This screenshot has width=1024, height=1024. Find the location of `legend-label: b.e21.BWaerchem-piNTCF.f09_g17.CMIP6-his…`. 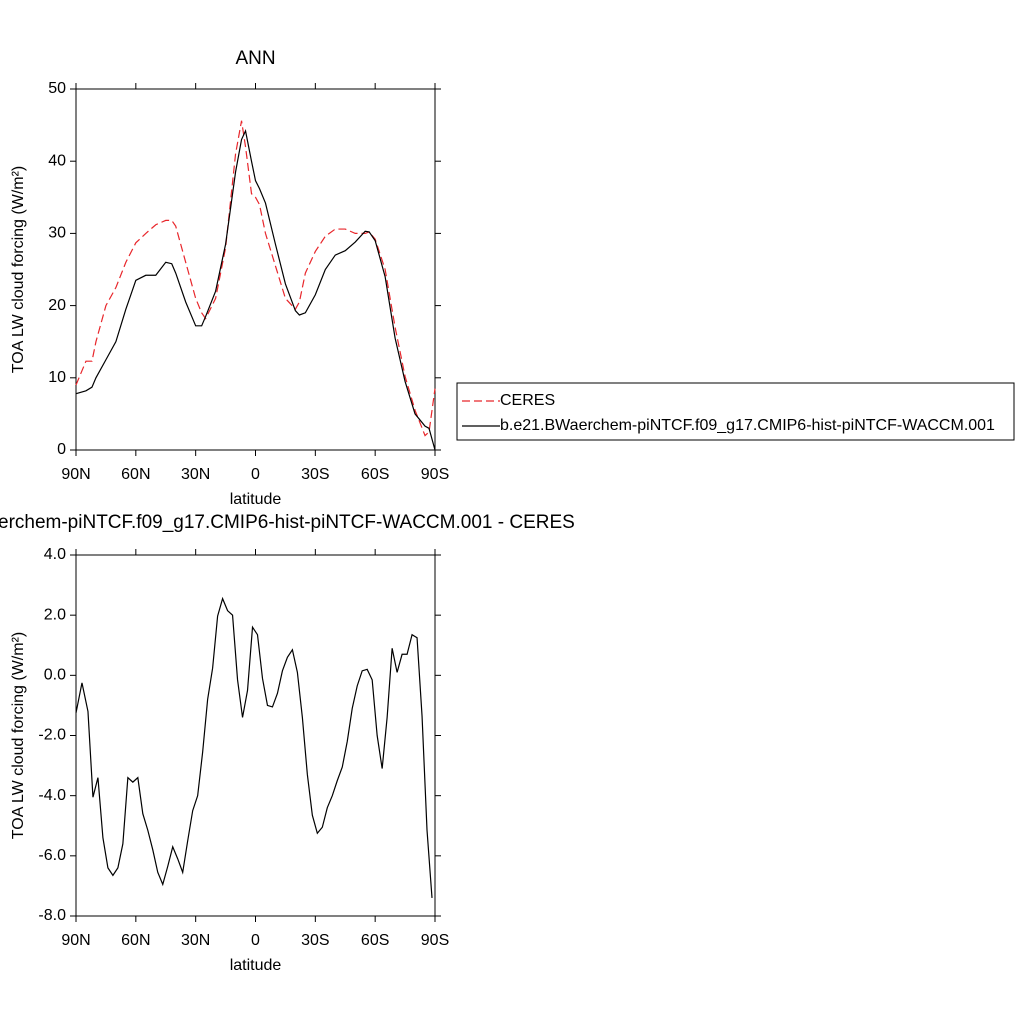

legend-label: b.e21.BWaerchem-piNTCF.f09_g17.CMIP6-his… is located at coordinates (747, 425).